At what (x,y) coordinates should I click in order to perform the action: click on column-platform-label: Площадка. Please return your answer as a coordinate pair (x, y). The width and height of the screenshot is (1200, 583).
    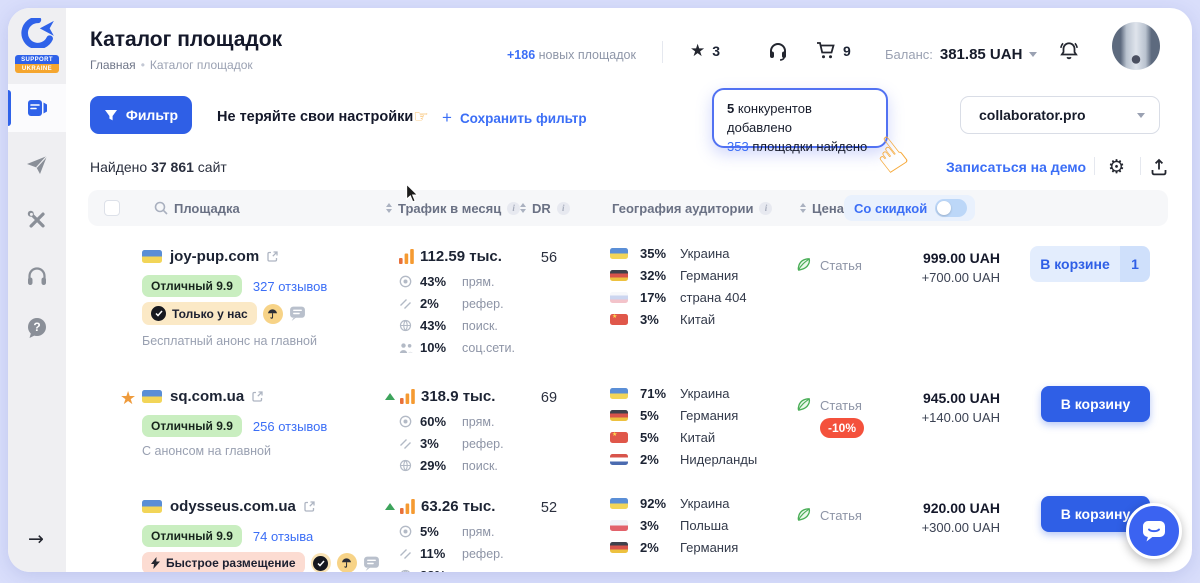
    Looking at the image, I should click on (207, 208).